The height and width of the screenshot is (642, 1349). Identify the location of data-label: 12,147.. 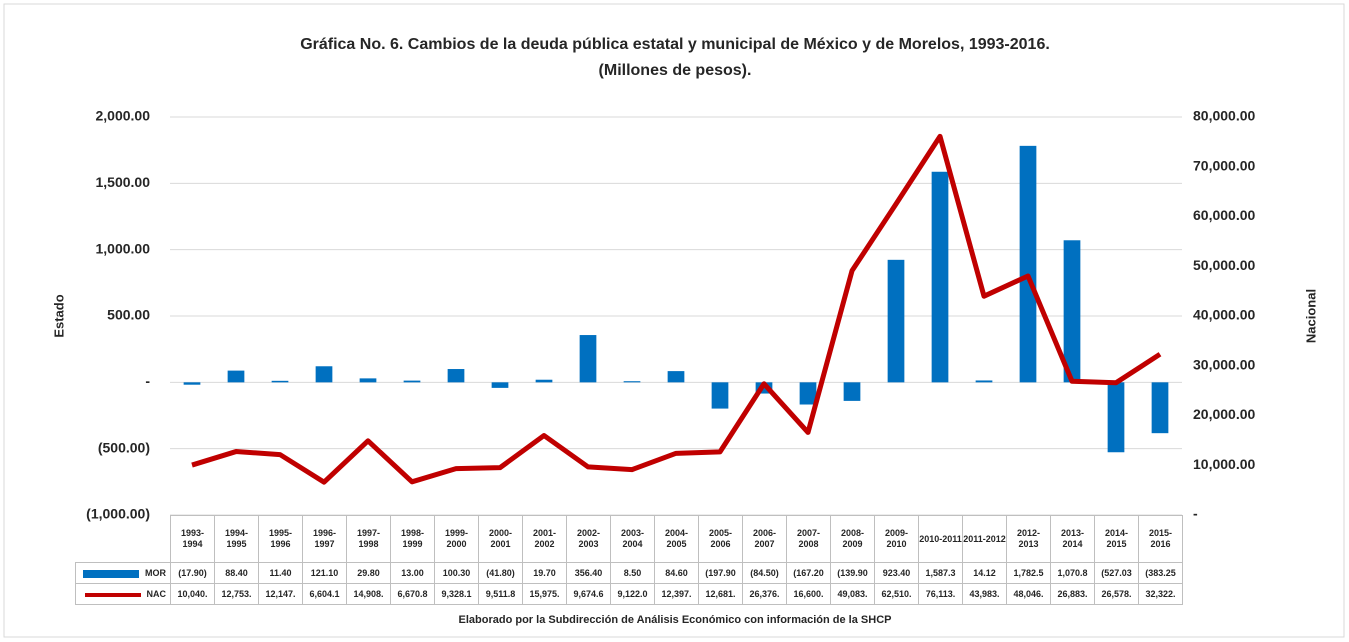
(280, 594).